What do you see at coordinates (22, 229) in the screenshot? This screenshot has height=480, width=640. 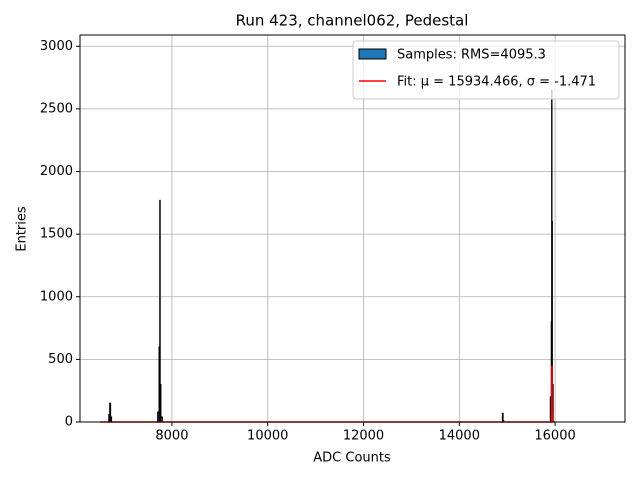 I see `y-axis-label: Entries` at bounding box center [22, 229].